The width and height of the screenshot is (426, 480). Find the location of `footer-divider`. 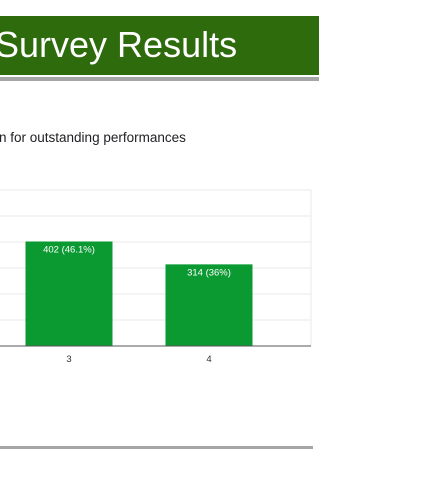

footer-divider is located at coordinates (156, 447).